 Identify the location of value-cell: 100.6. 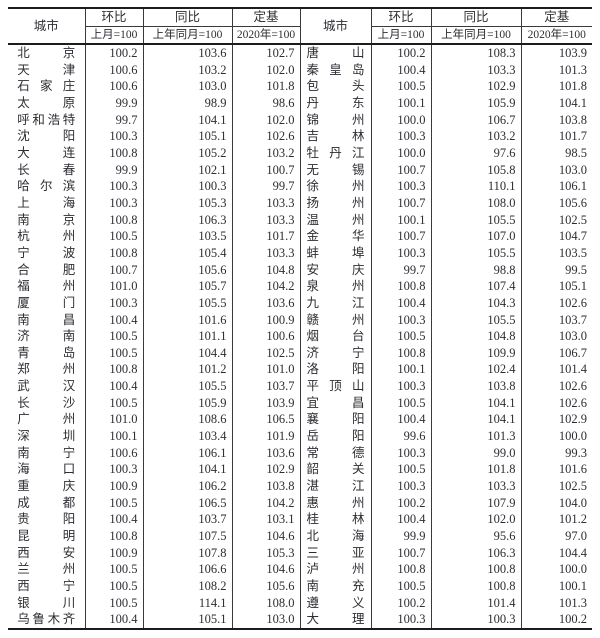
(113, 453).